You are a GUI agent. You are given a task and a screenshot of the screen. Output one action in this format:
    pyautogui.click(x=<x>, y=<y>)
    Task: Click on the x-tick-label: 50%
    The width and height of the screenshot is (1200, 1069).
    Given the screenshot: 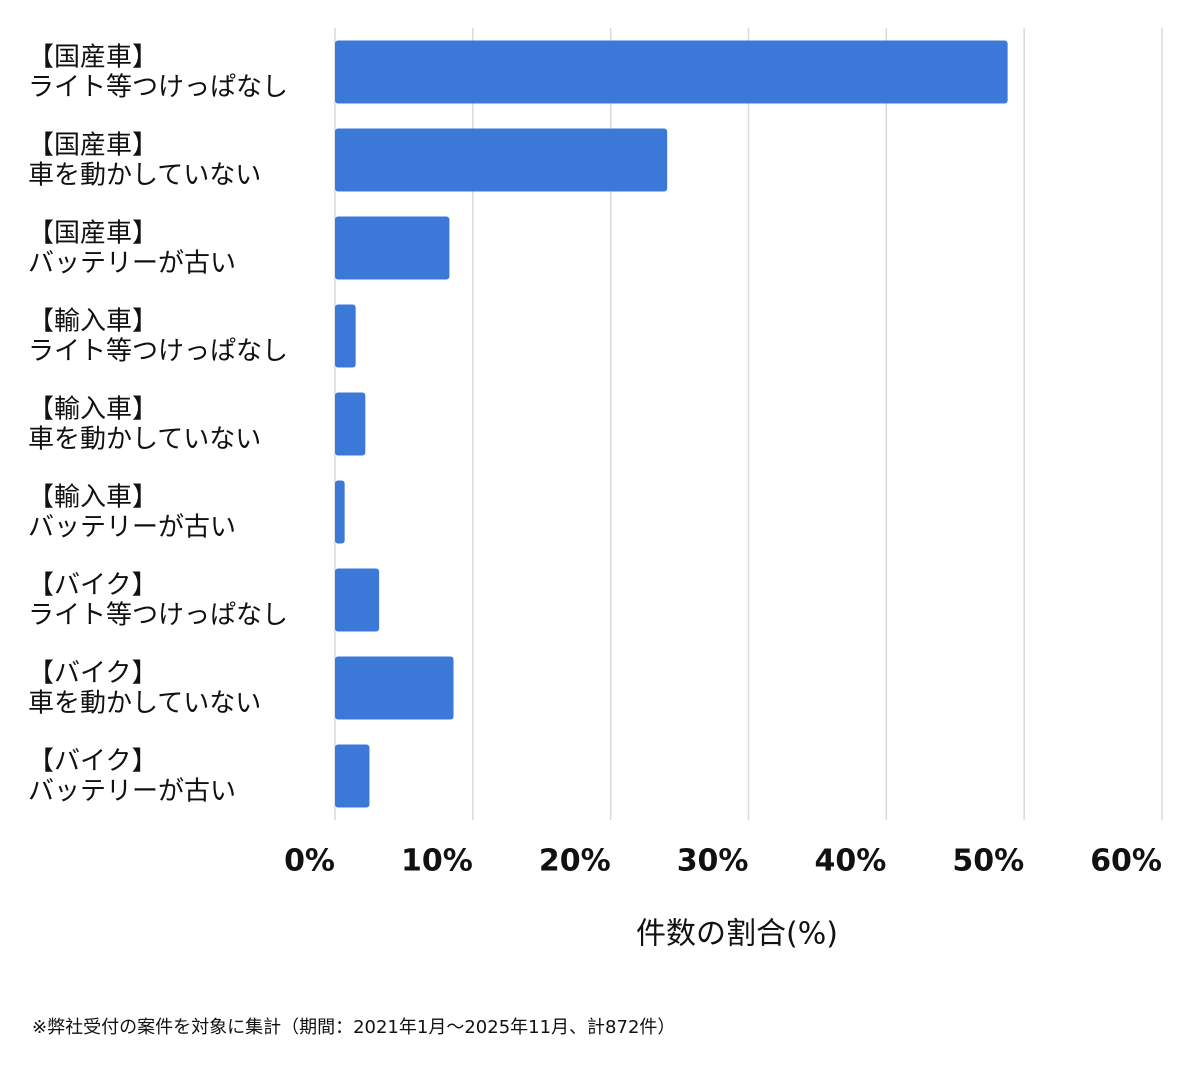 What is the action you would take?
    pyautogui.click(x=988, y=861)
    